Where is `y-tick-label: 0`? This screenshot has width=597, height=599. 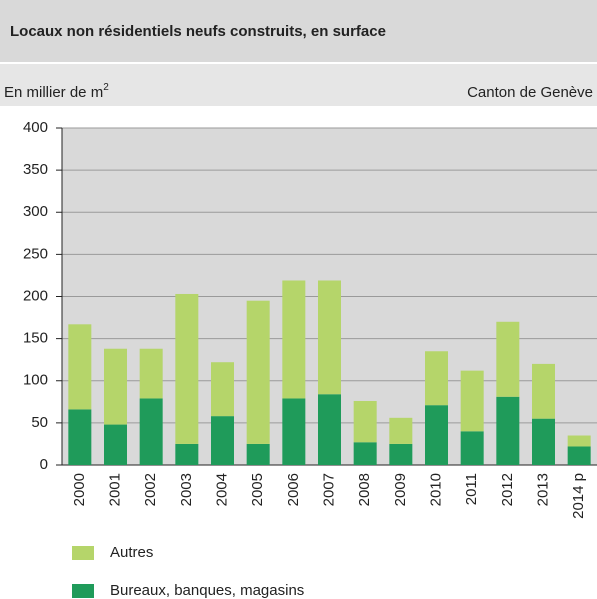 y-tick-label: 0 is located at coordinates (44, 464).